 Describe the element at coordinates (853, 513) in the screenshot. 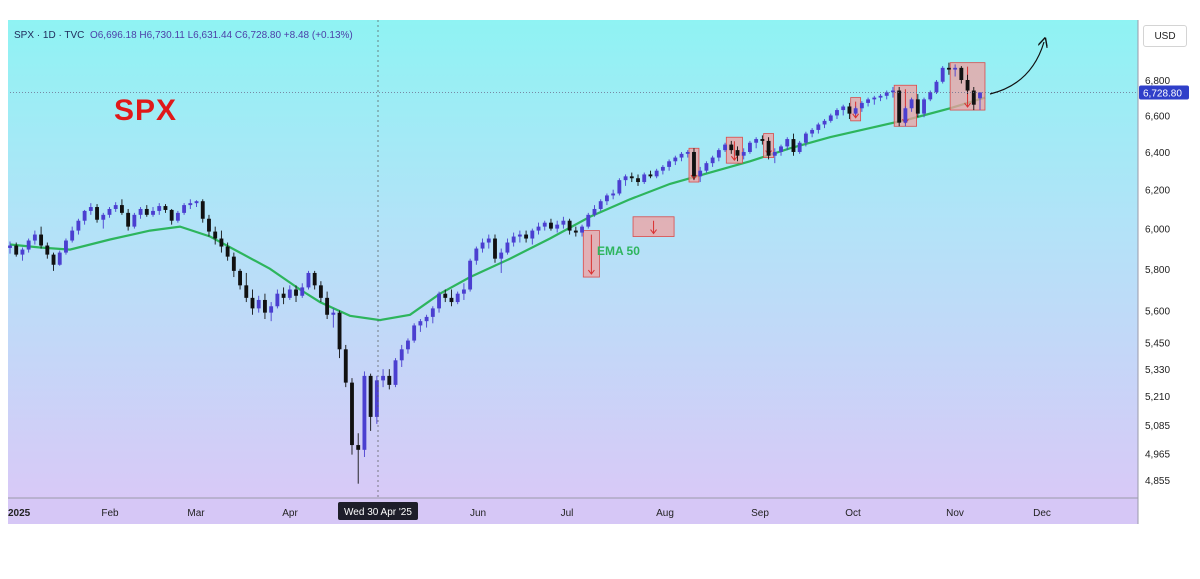

I see `x-tick-label: Oct` at that location.